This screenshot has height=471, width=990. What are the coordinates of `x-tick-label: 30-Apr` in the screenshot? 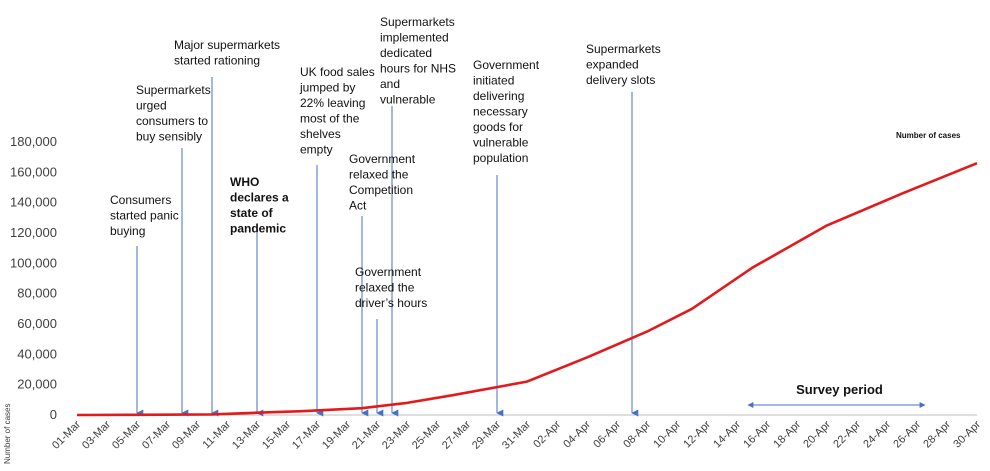 It's located at (967, 434).